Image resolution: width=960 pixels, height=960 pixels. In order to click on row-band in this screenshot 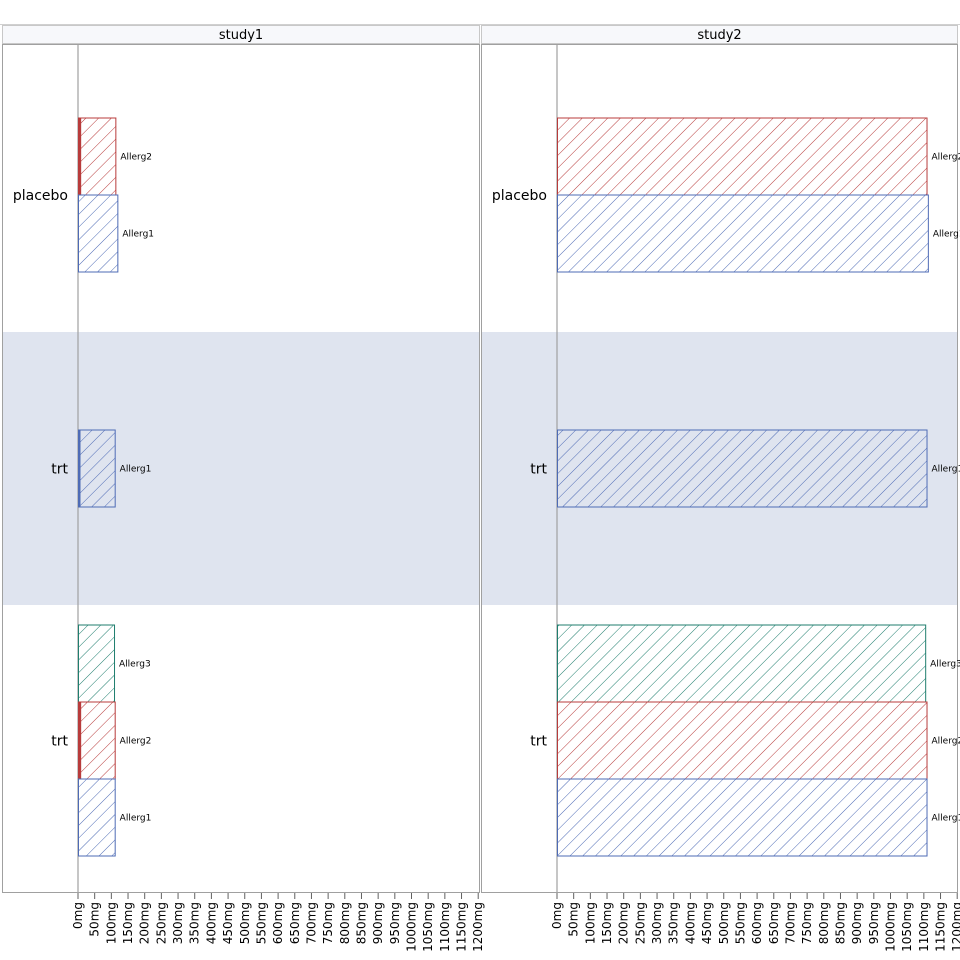, I will do `click(241, 468)`.